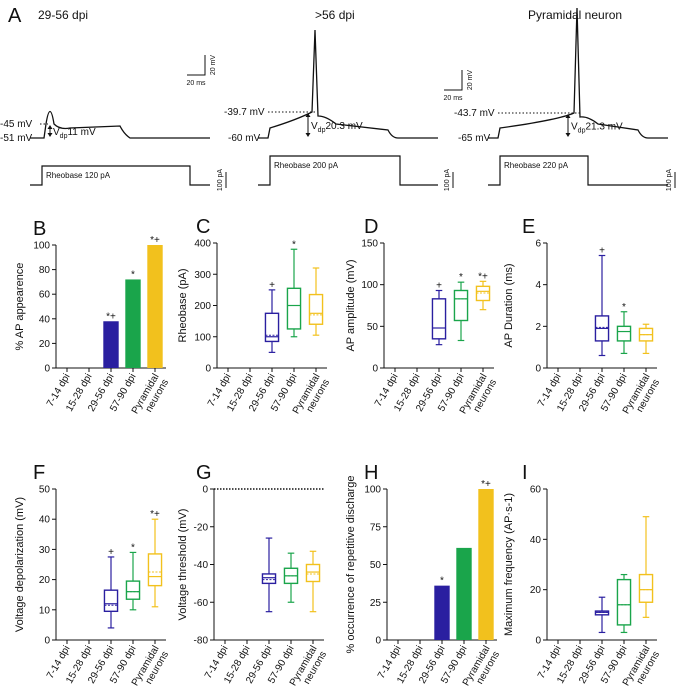  I want to click on panel-label: E, so click(528, 227).